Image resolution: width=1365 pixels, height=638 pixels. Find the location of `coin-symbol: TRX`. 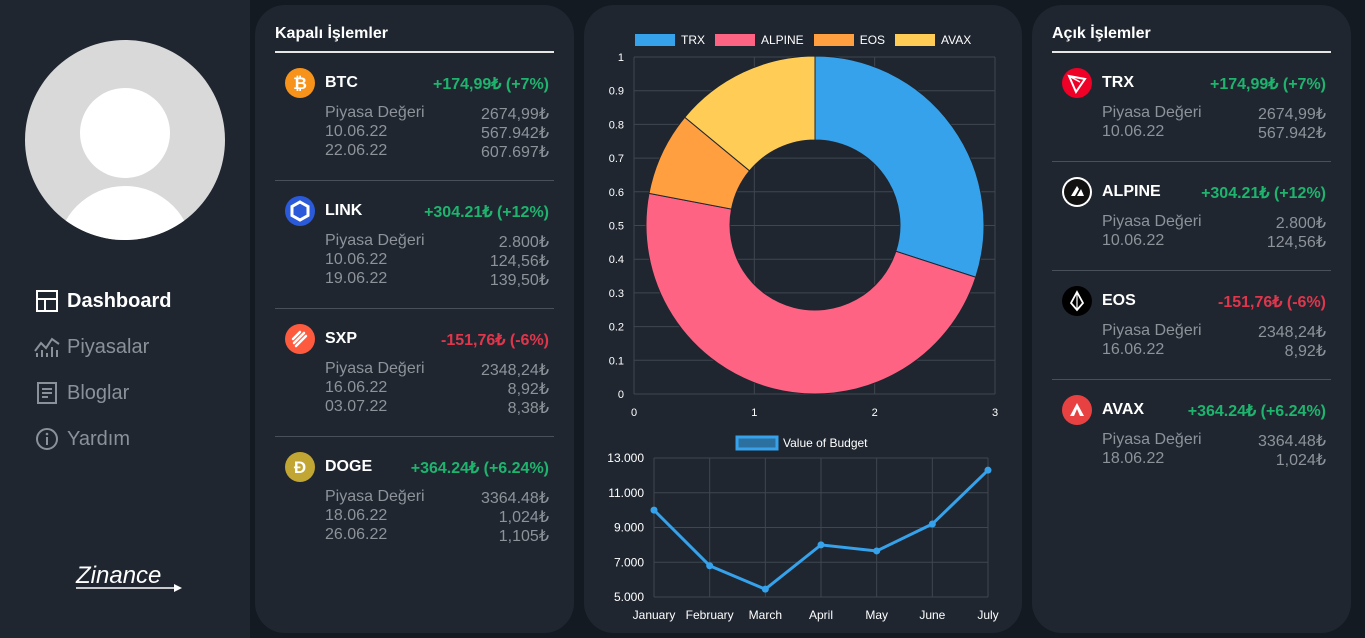

coin-symbol: TRX is located at coordinates (1118, 82).